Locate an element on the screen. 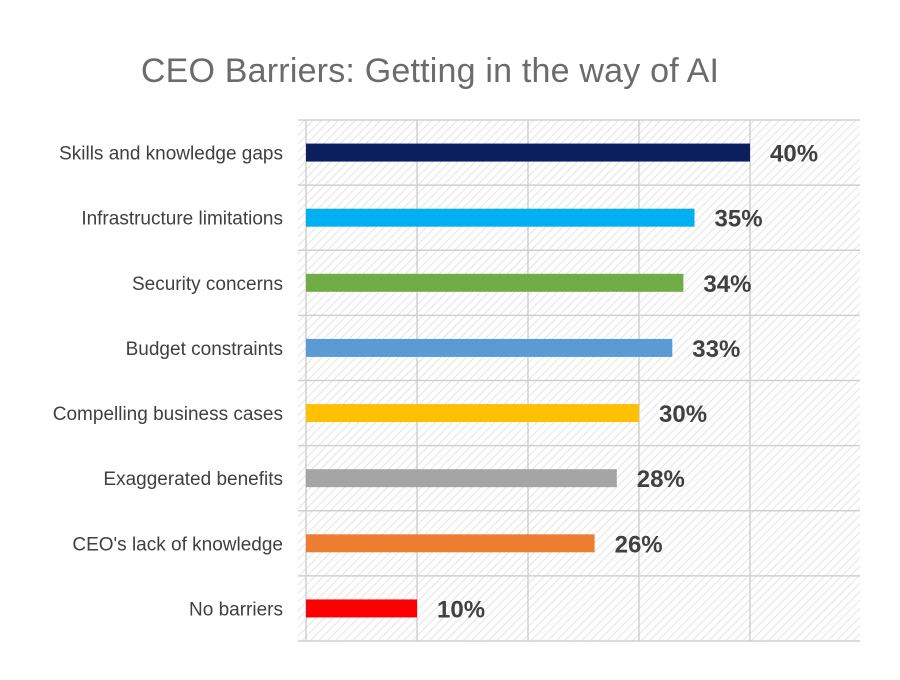 Image resolution: width=900 pixels, height=680 pixels. category-label: Exaggerated benefits is located at coordinates (193, 479).